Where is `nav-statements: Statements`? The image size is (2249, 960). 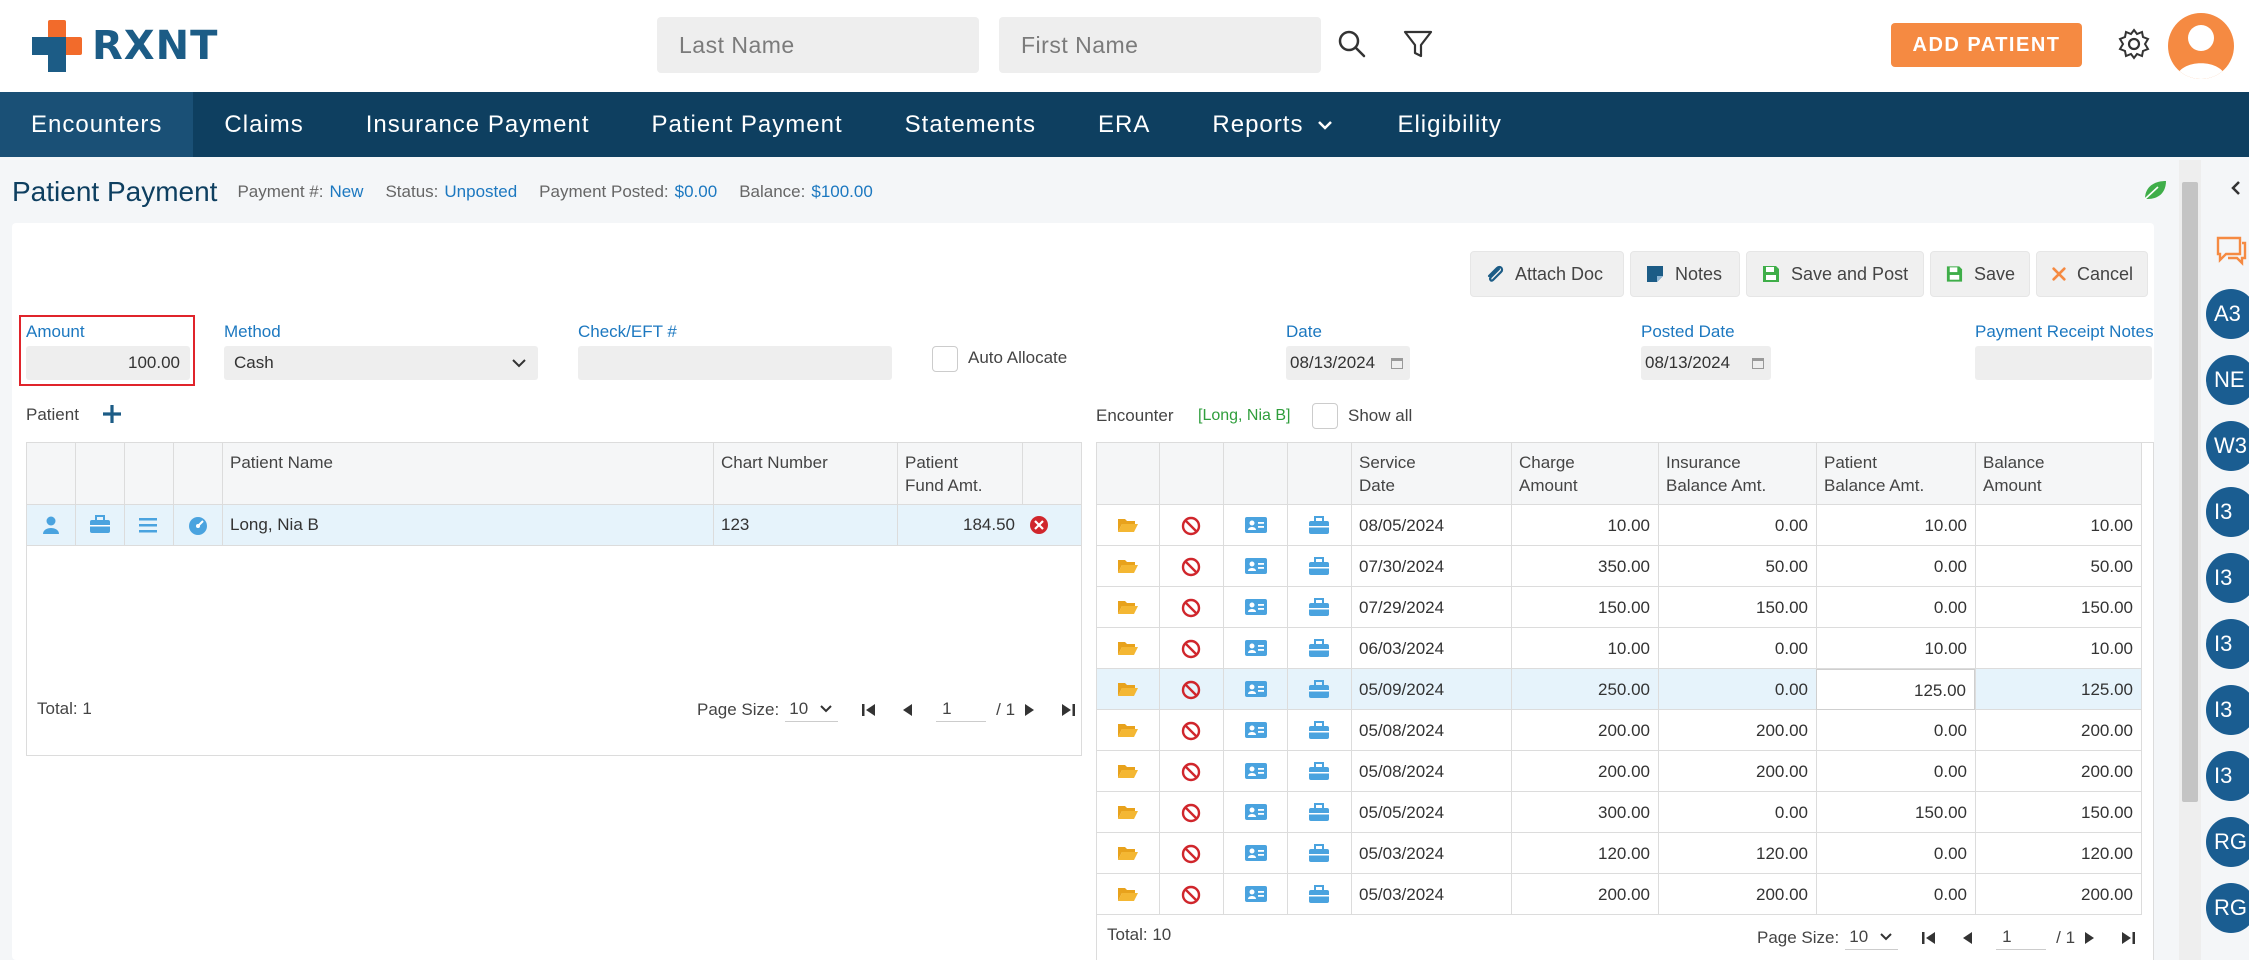 nav-statements: Statements is located at coordinates (970, 124).